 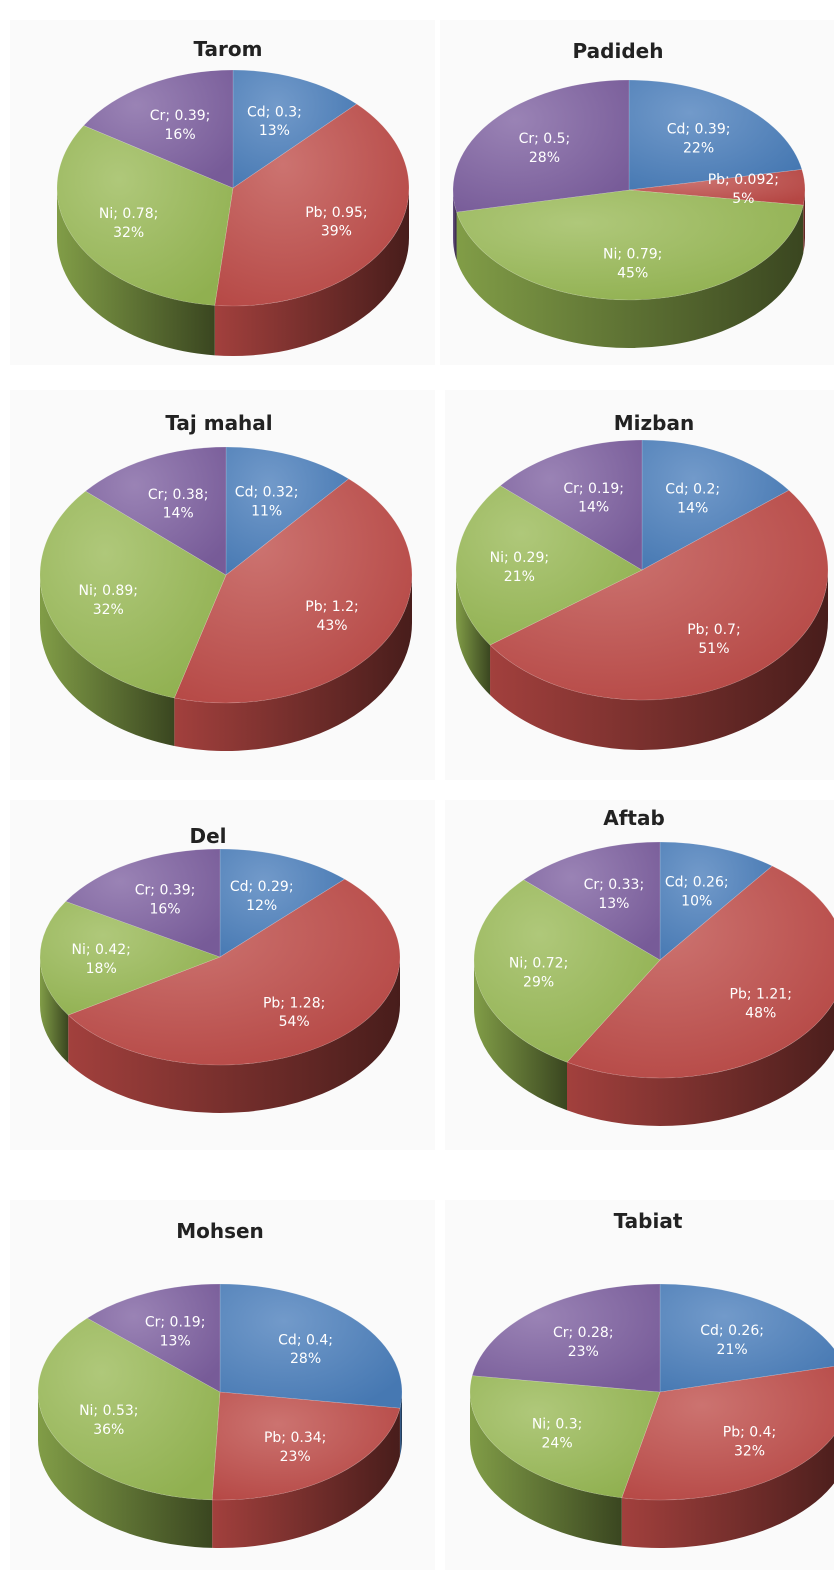 What do you see at coordinates (692, 499) in the screenshot?
I see `slice-label-cd: Cd; 0.2; 14%` at bounding box center [692, 499].